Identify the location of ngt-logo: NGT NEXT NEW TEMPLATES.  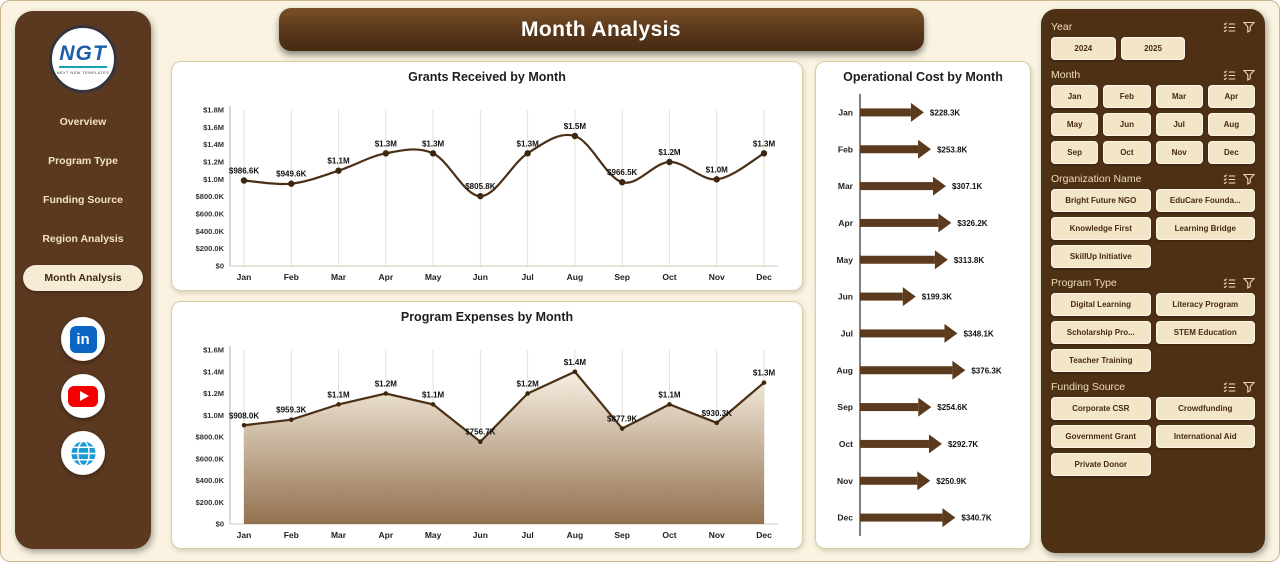
(83, 59).